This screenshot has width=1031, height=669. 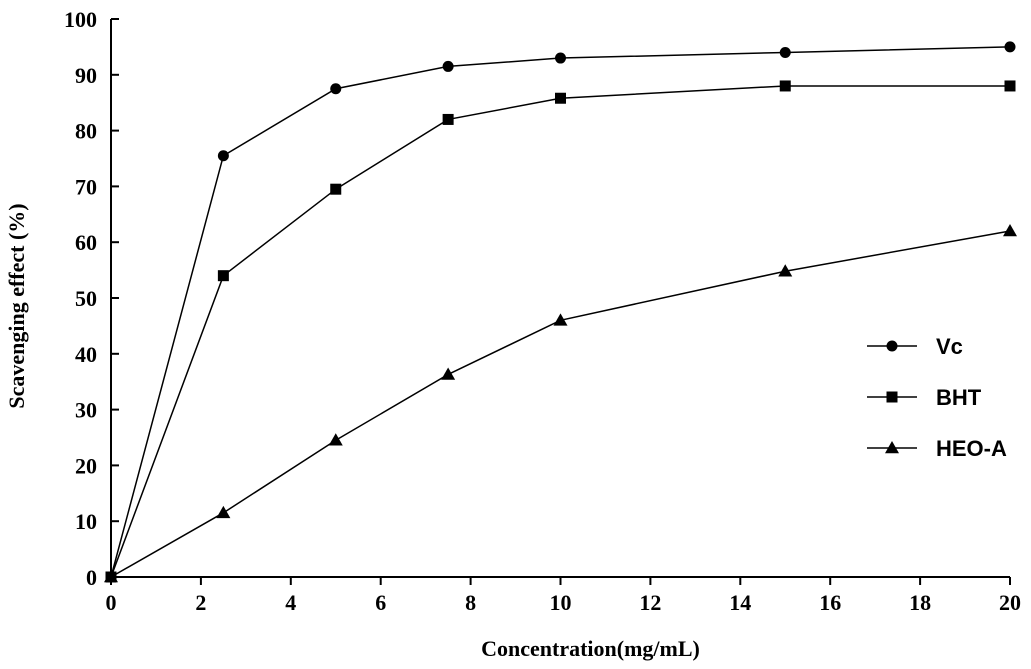 I want to click on y-tick-label: 20, so click(x=86, y=465).